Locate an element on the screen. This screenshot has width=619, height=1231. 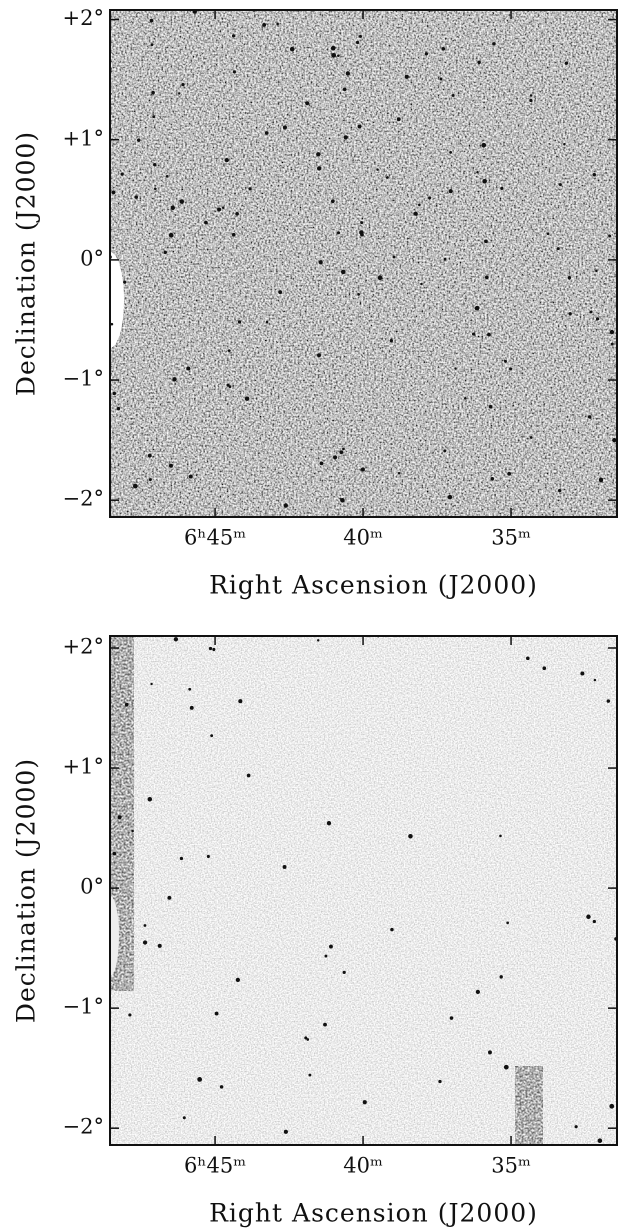
blank-edge is located at coordinates (117, 300).